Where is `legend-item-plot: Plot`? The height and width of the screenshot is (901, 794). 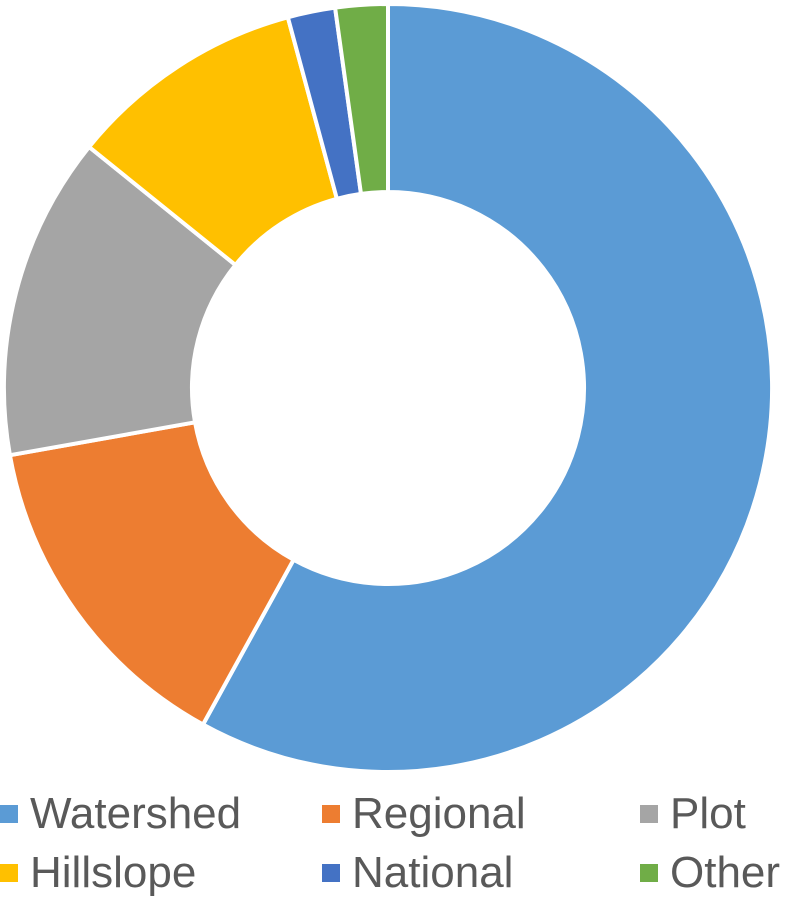
legend-item-plot: Plot is located at coordinates (693, 814).